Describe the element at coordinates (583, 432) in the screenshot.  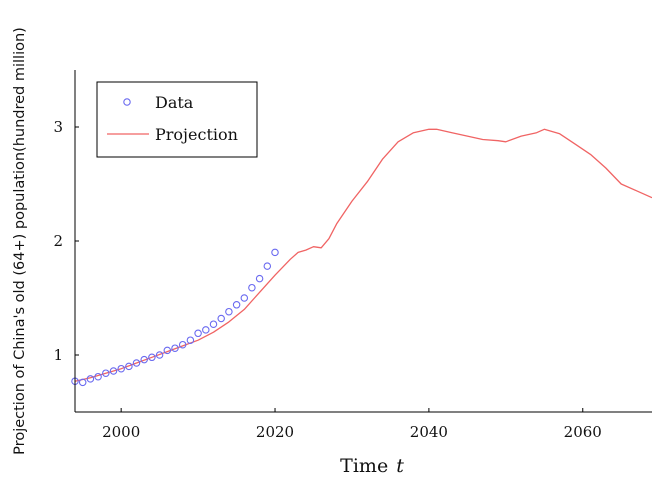
I see `x-tick-label: 2060` at that location.